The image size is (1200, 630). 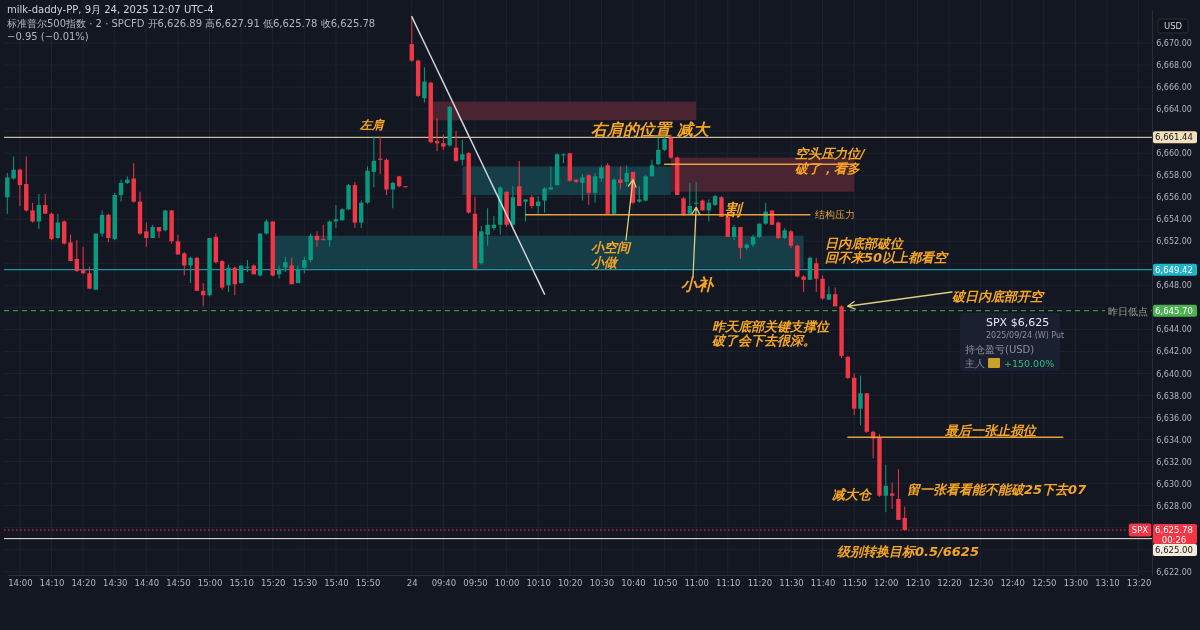 What do you see at coordinates (834, 215) in the screenshot?
I see `series-label: 结构压力` at bounding box center [834, 215].